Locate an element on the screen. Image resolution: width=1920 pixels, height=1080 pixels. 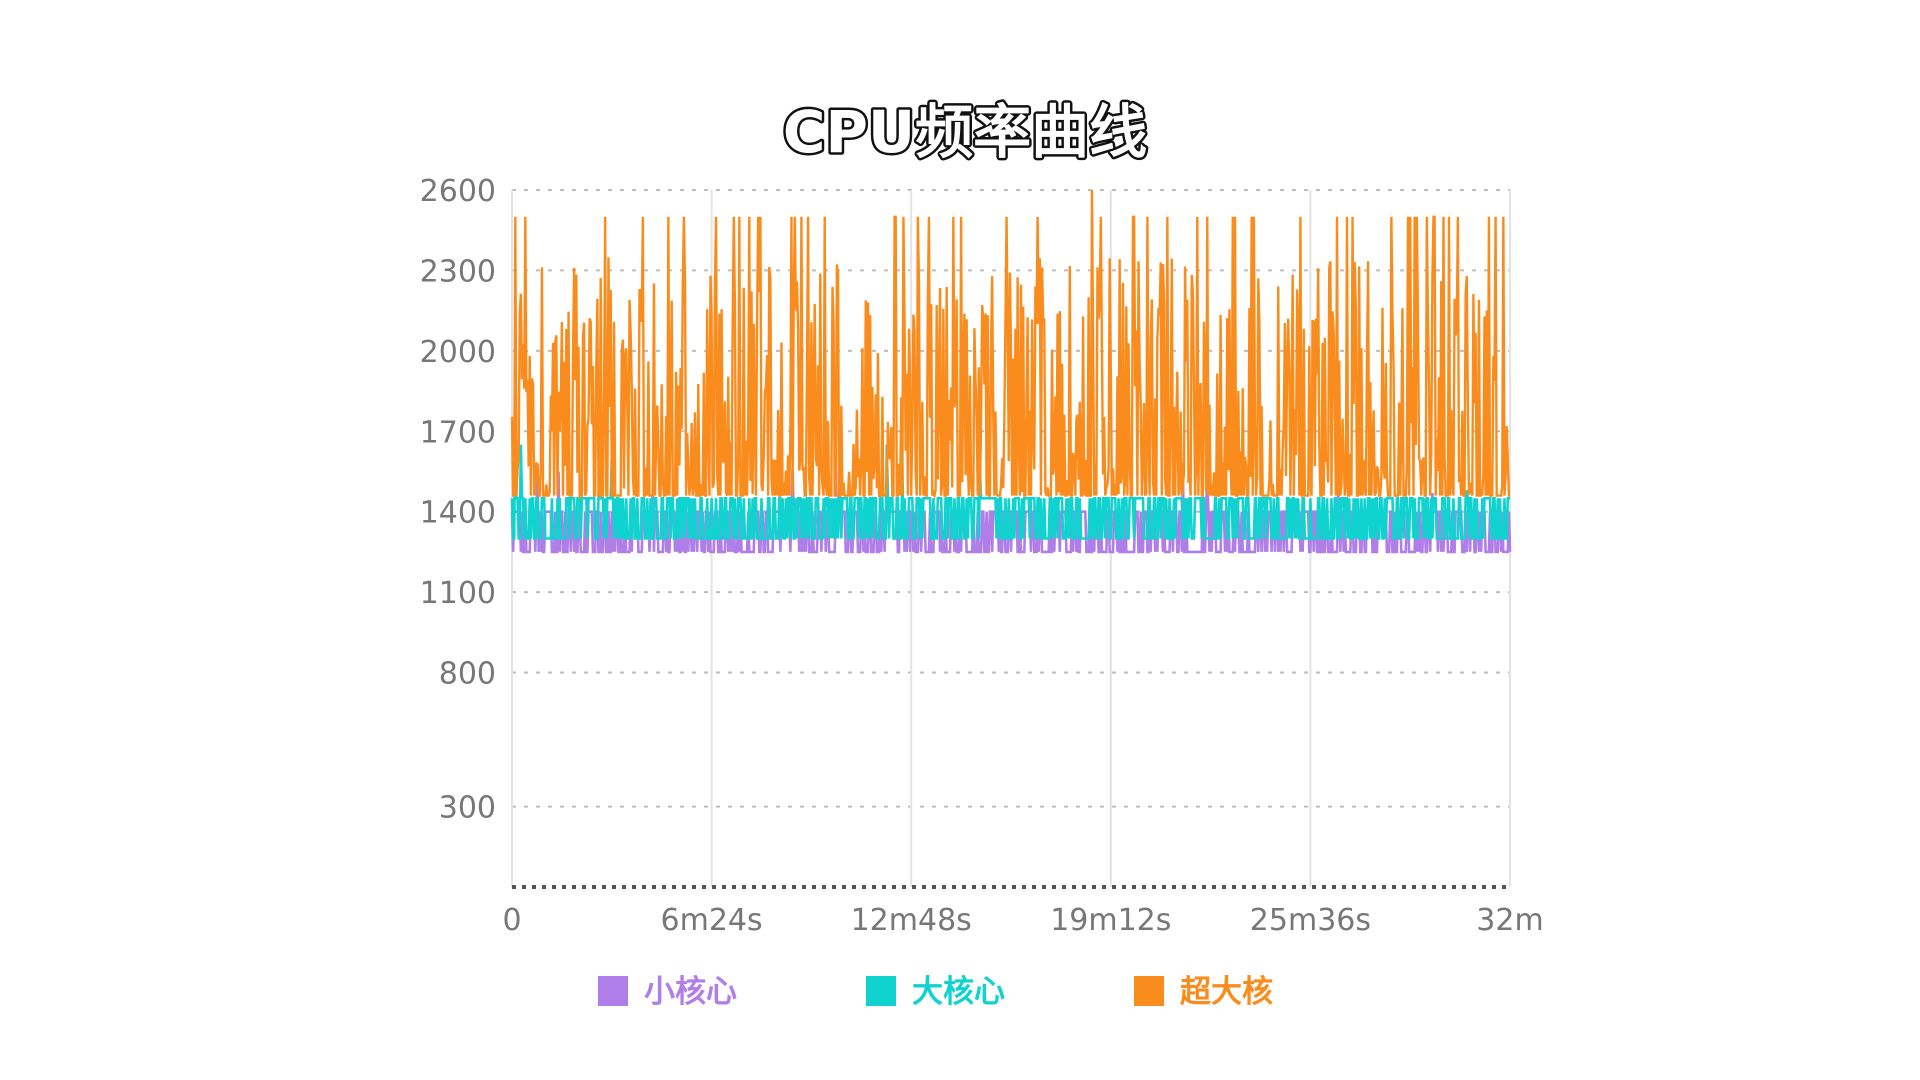
x-tick-label: 32m is located at coordinates (1509, 920).